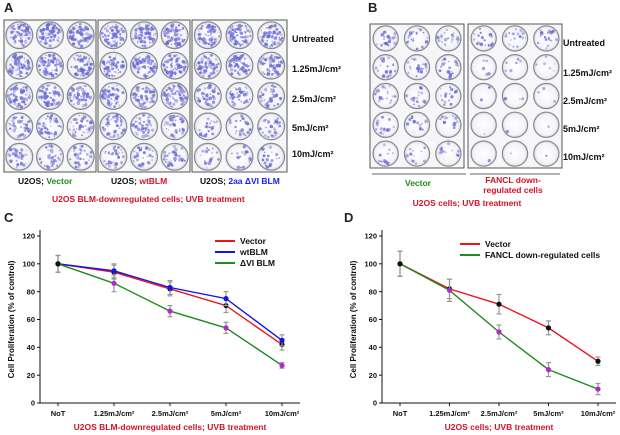 This screenshot has width=620, height=435. I want to click on legend-label: ΔVI BLM, so click(257, 263).